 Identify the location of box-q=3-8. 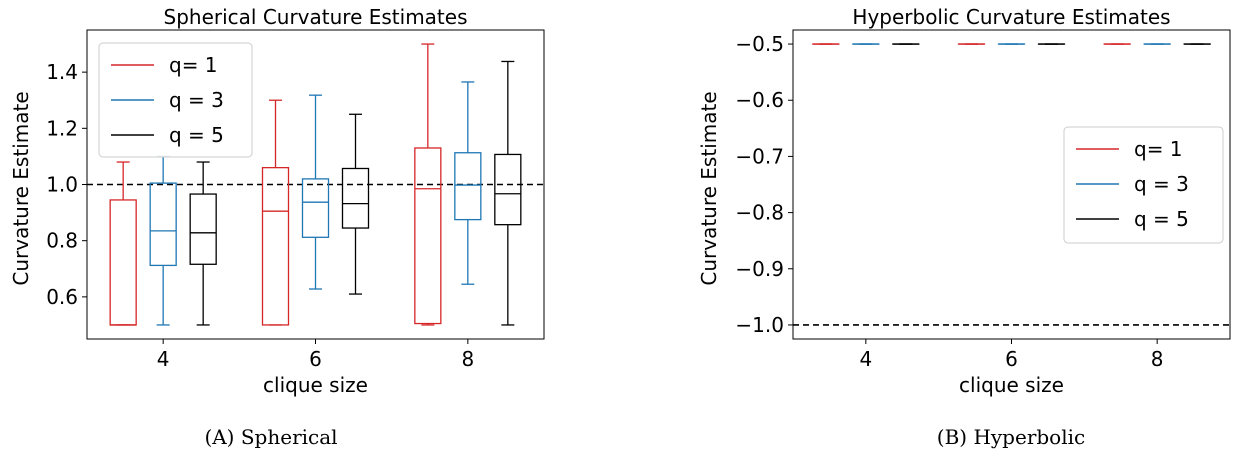
(468, 183).